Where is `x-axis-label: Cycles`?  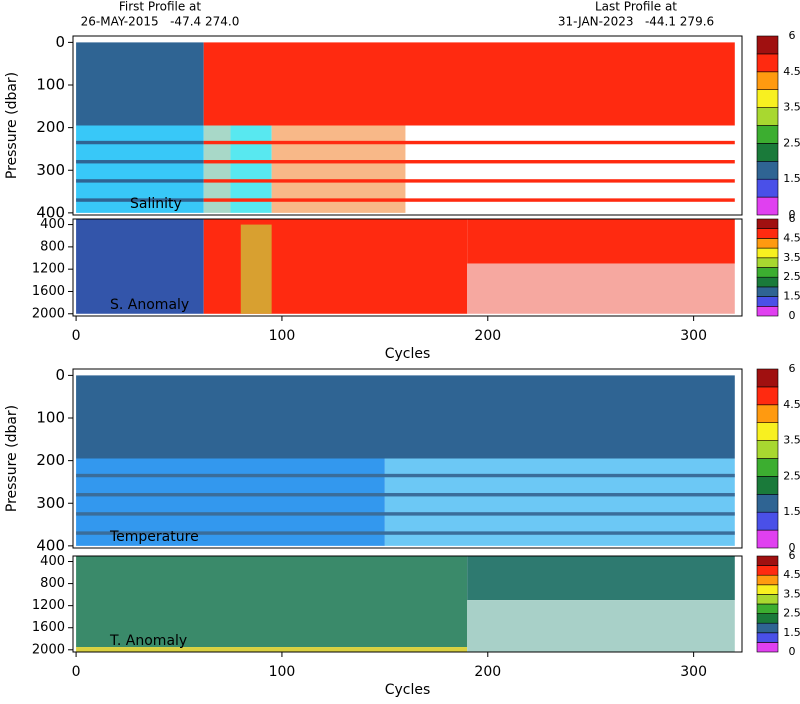 x-axis-label: Cycles is located at coordinates (408, 354).